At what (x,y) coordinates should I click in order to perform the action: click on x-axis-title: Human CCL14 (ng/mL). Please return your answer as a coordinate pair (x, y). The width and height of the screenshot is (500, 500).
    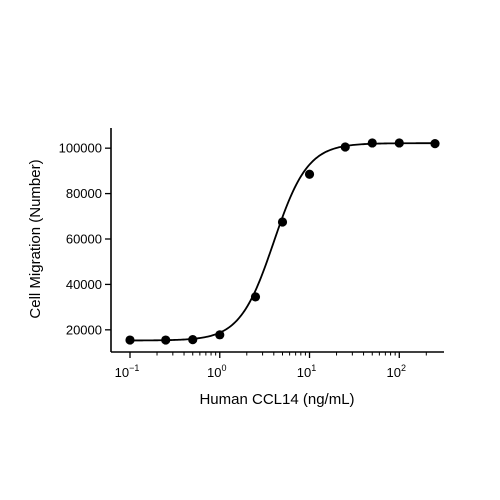
    Looking at the image, I should click on (276, 399).